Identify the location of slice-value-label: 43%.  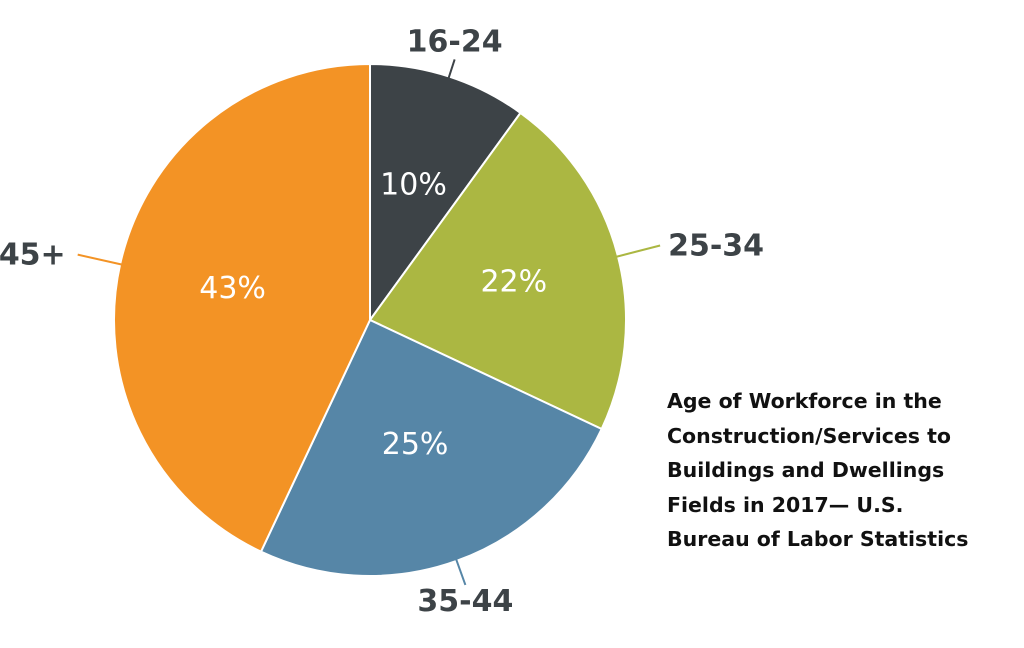
(232, 288).